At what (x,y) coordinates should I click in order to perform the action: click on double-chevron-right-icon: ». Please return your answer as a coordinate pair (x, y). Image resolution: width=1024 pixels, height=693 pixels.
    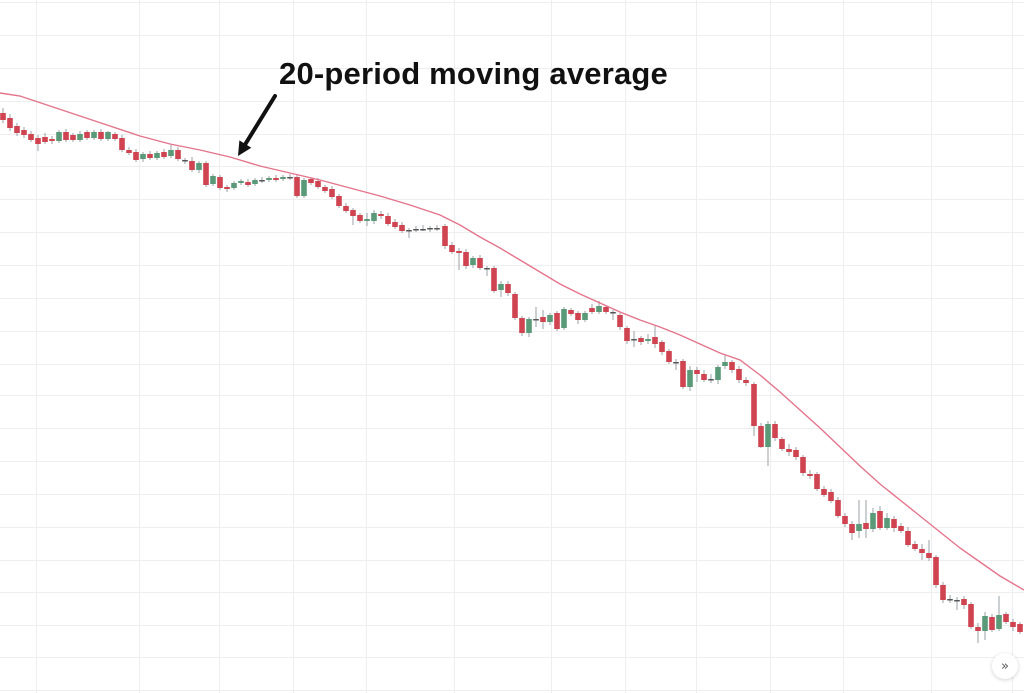
    Looking at the image, I should click on (1005, 666).